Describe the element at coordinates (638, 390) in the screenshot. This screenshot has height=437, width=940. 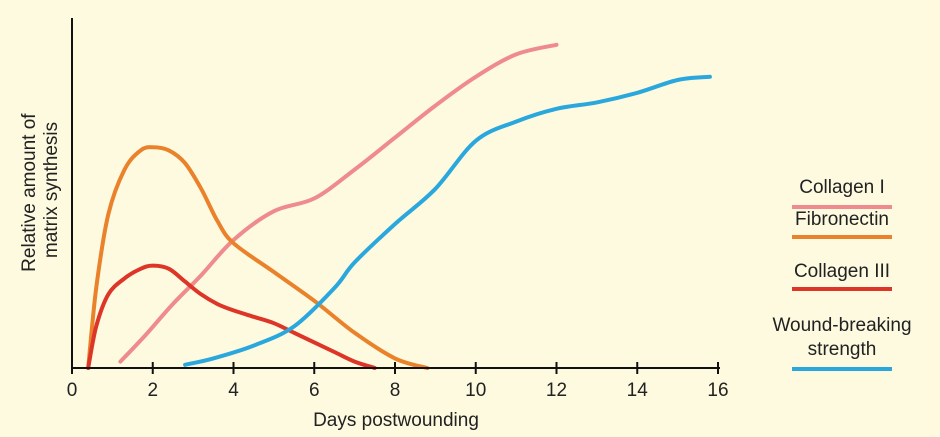
I see `x-tick-label-14: 14` at that location.